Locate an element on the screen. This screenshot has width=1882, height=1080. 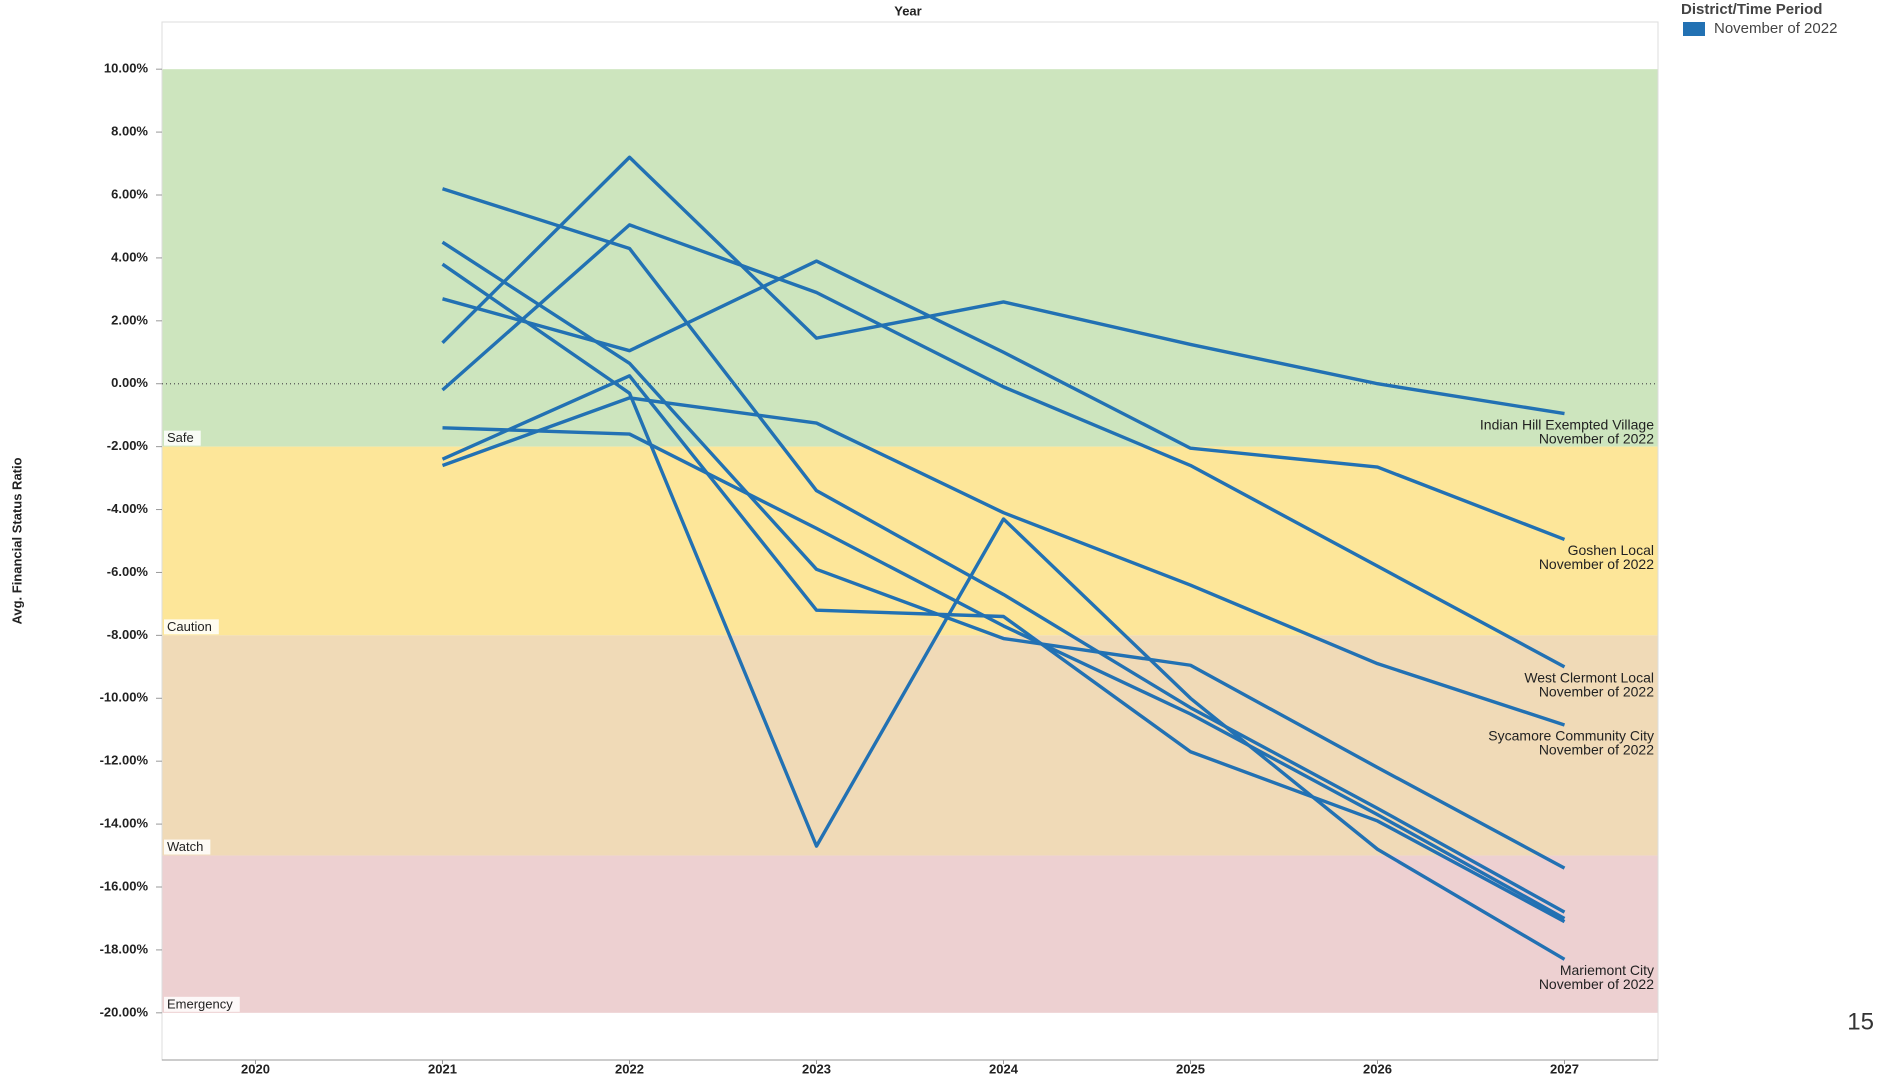
series-line is located at coordinates (1003, 285).